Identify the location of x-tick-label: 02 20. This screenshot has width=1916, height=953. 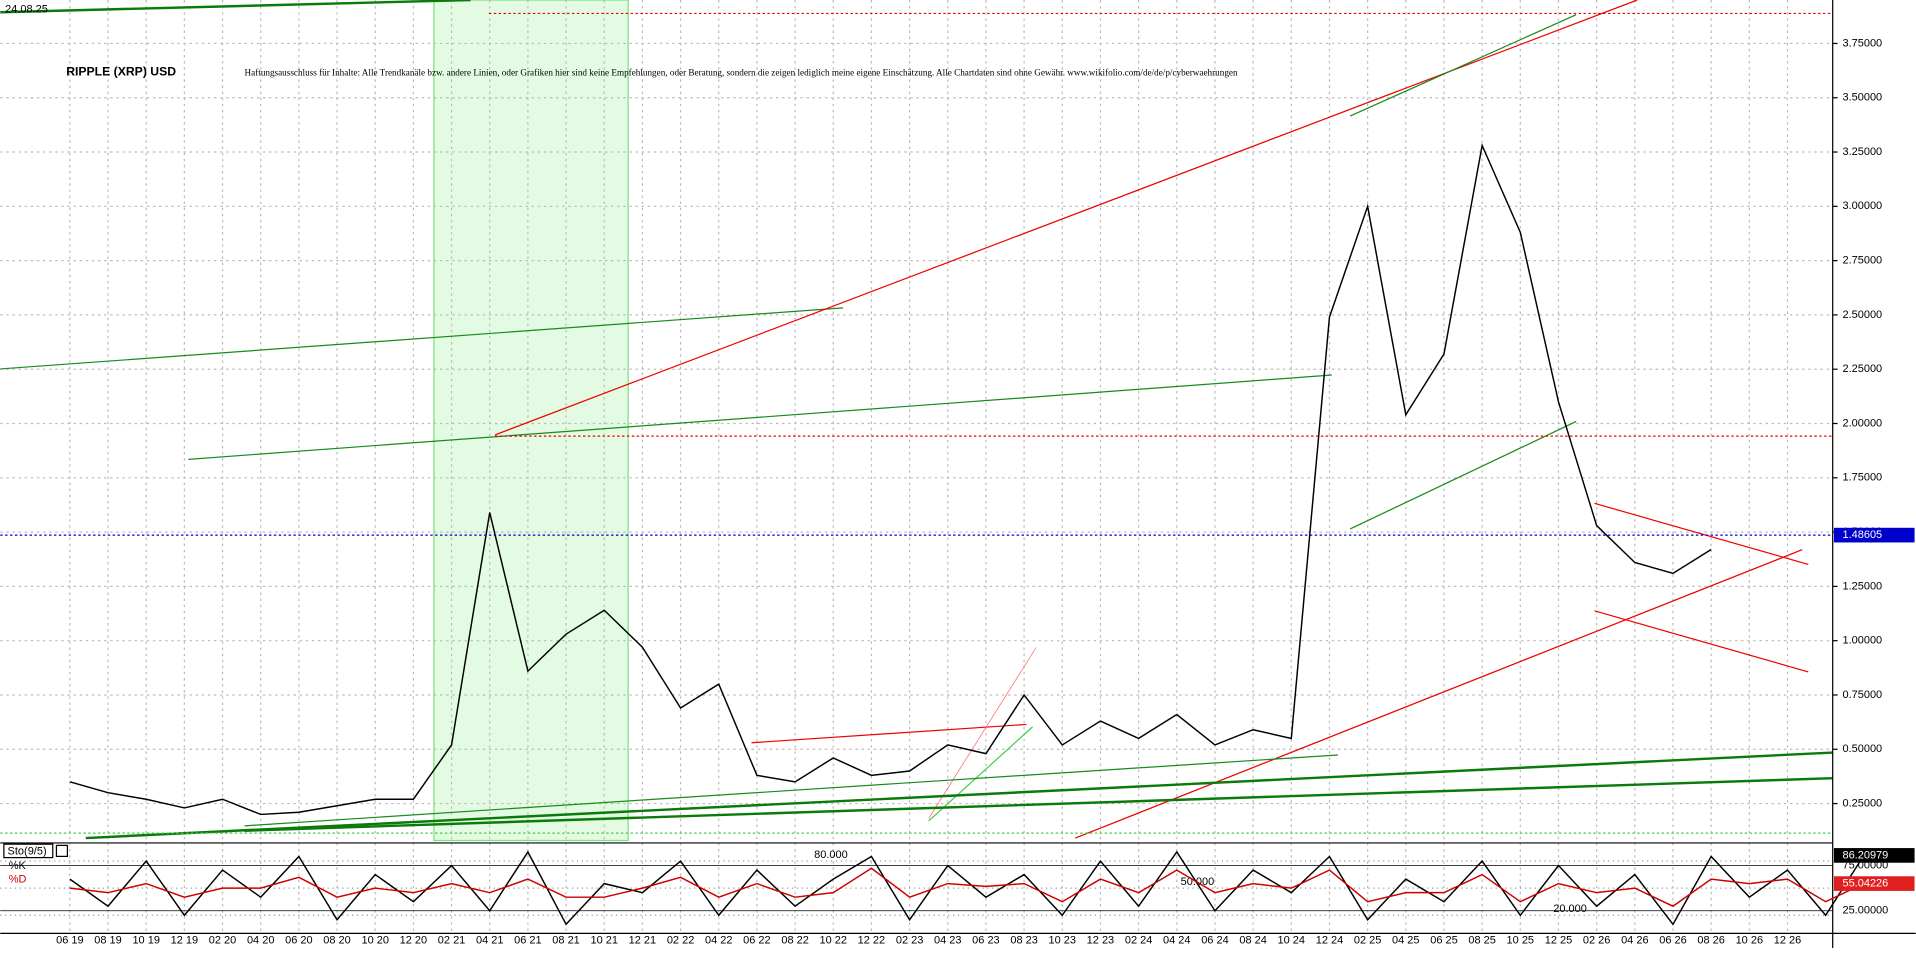
(222, 941).